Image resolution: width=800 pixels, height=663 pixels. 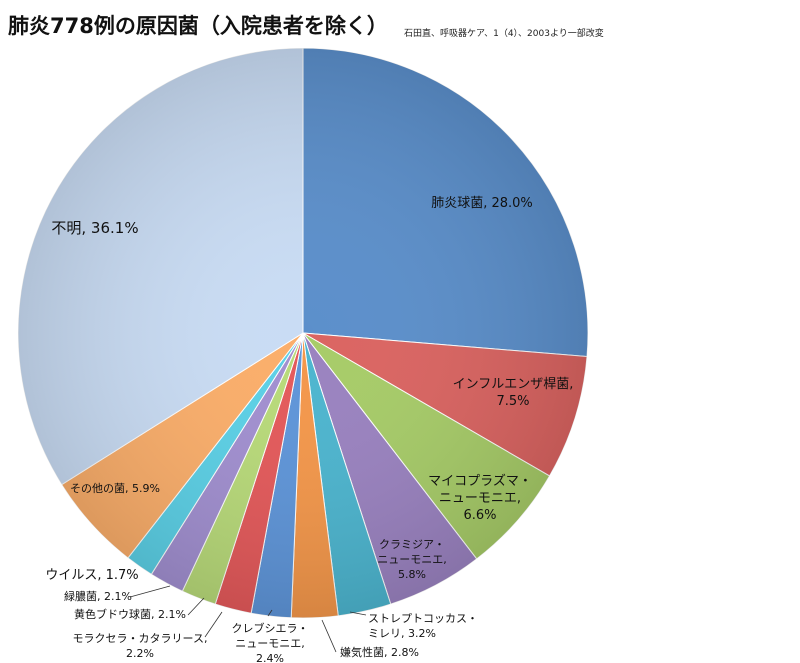 What do you see at coordinates (513, 393) in the screenshot?
I see `slice-label-2: インフルエンザ桿菌, 7.5%` at bounding box center [513, 393].